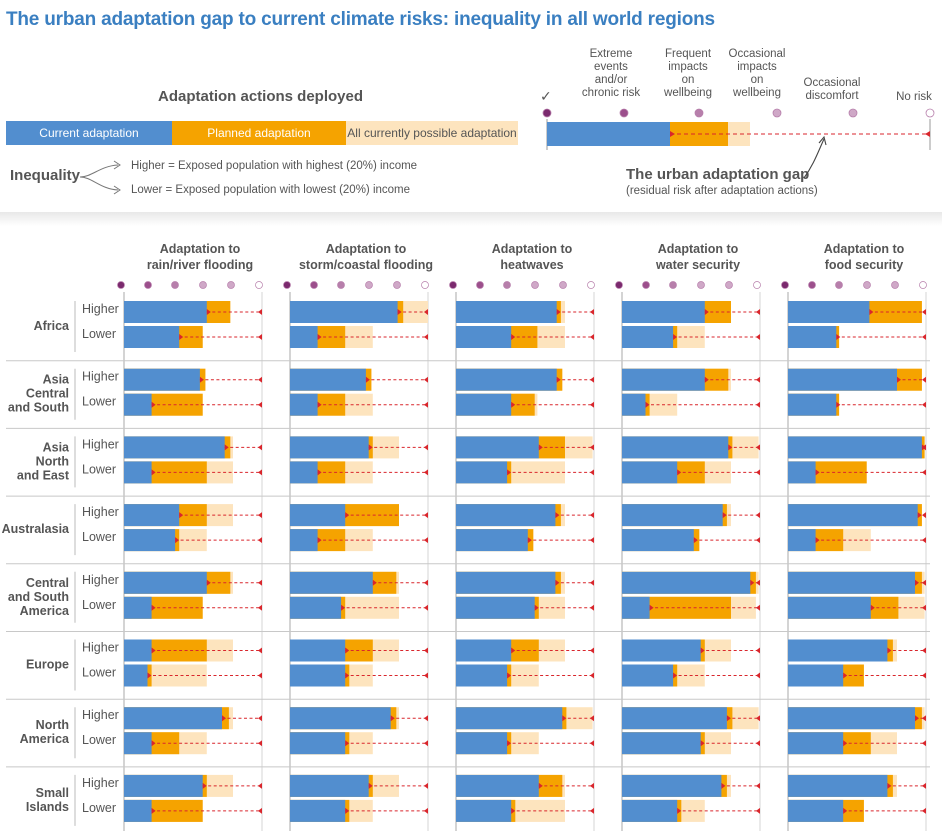  What do you see at coordinates (697, 265) in the screenshot?
I see `hazard-title-line: water security` at bounding box center [697, 265].